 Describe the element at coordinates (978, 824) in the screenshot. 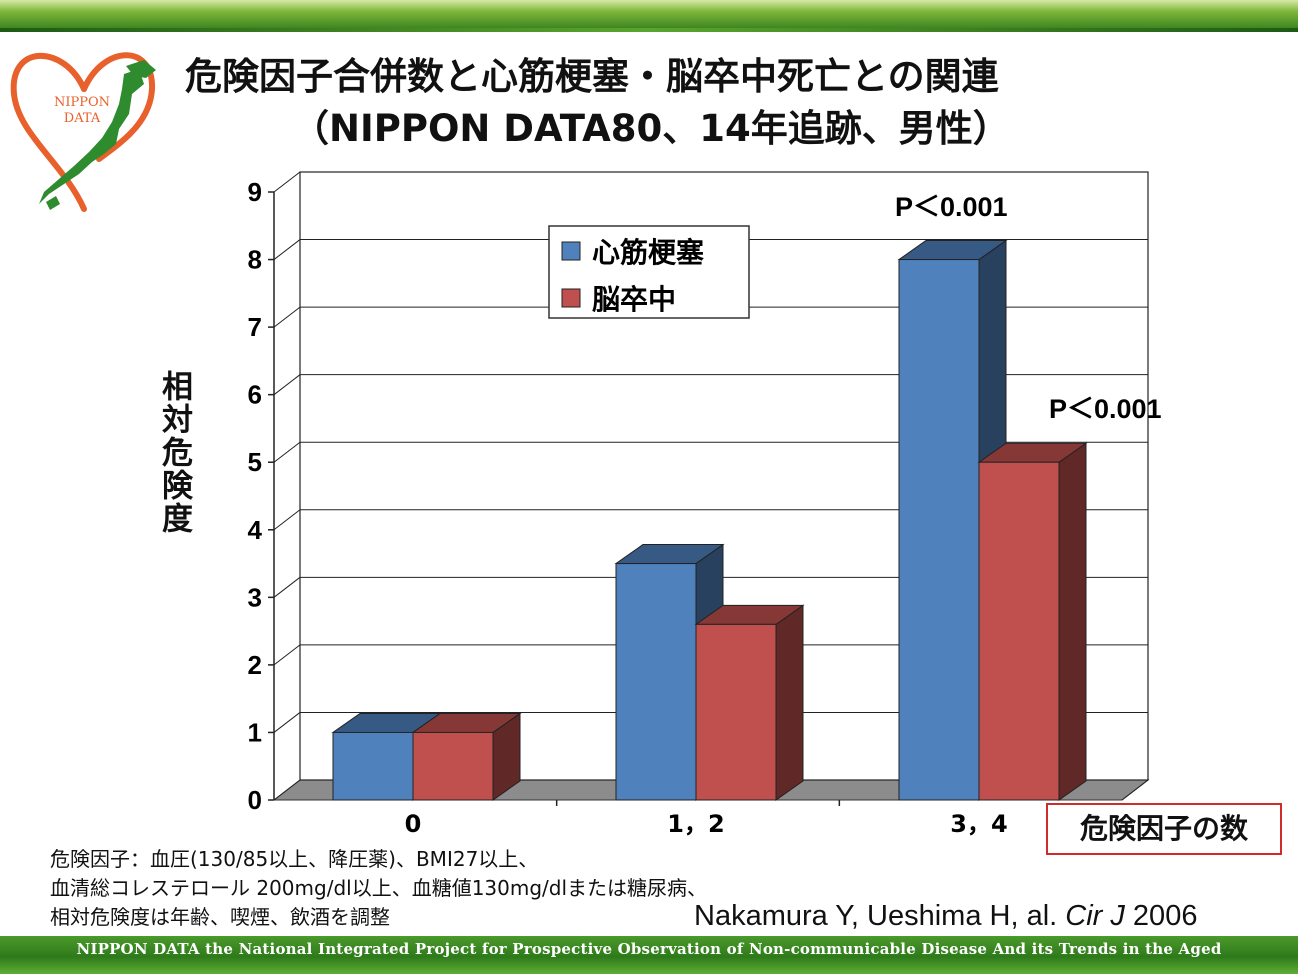

I see `x-tick-label: 3，4` at that location.